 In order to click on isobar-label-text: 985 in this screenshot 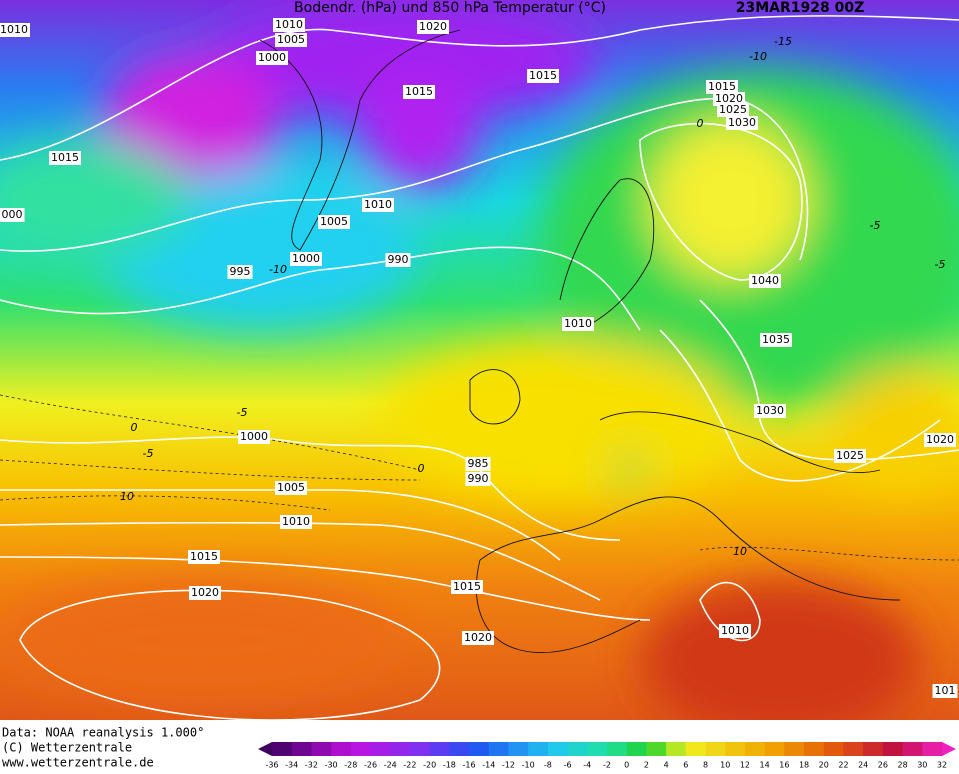, I will do `click(478, 463)`.